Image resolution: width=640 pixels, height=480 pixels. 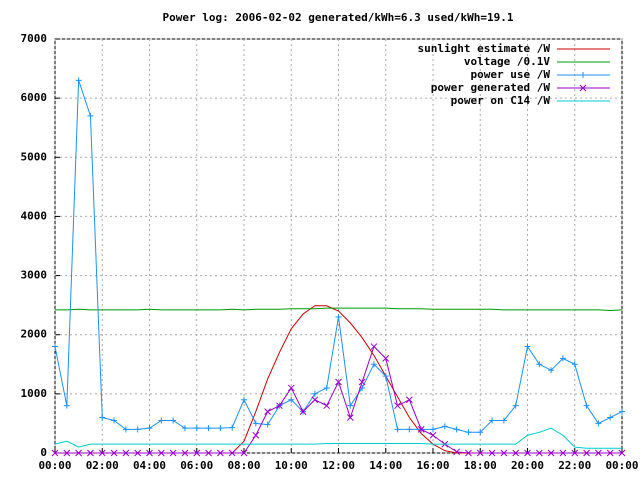 I want to click on x-tick-label: 08:00, so click(x=243, y=465).